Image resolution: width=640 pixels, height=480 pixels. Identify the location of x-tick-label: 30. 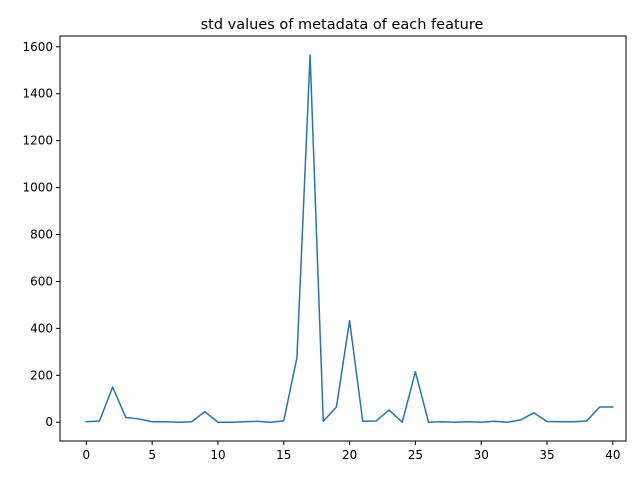
(481, 455).